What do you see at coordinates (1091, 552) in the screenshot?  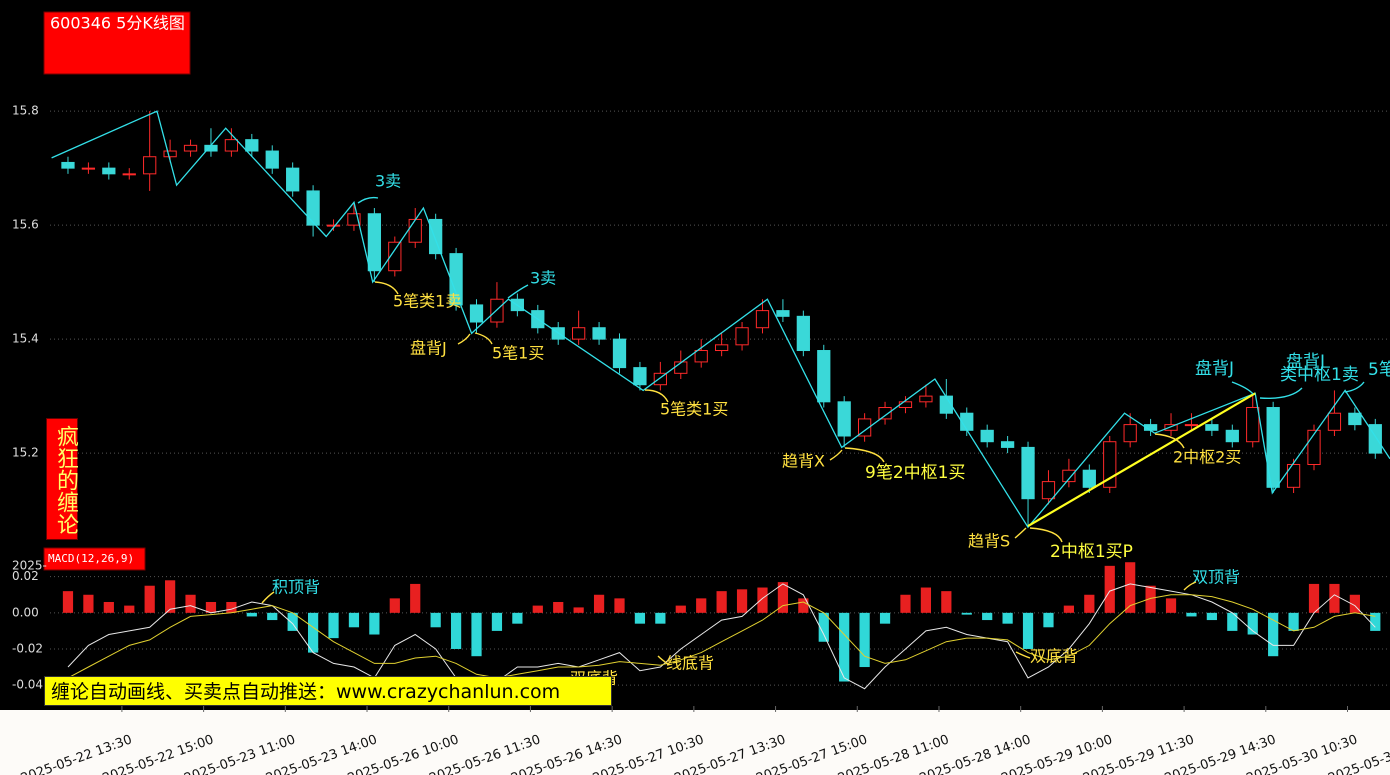 I see `annotation: 2中枢1买P` at bounding box center [1091, 552].